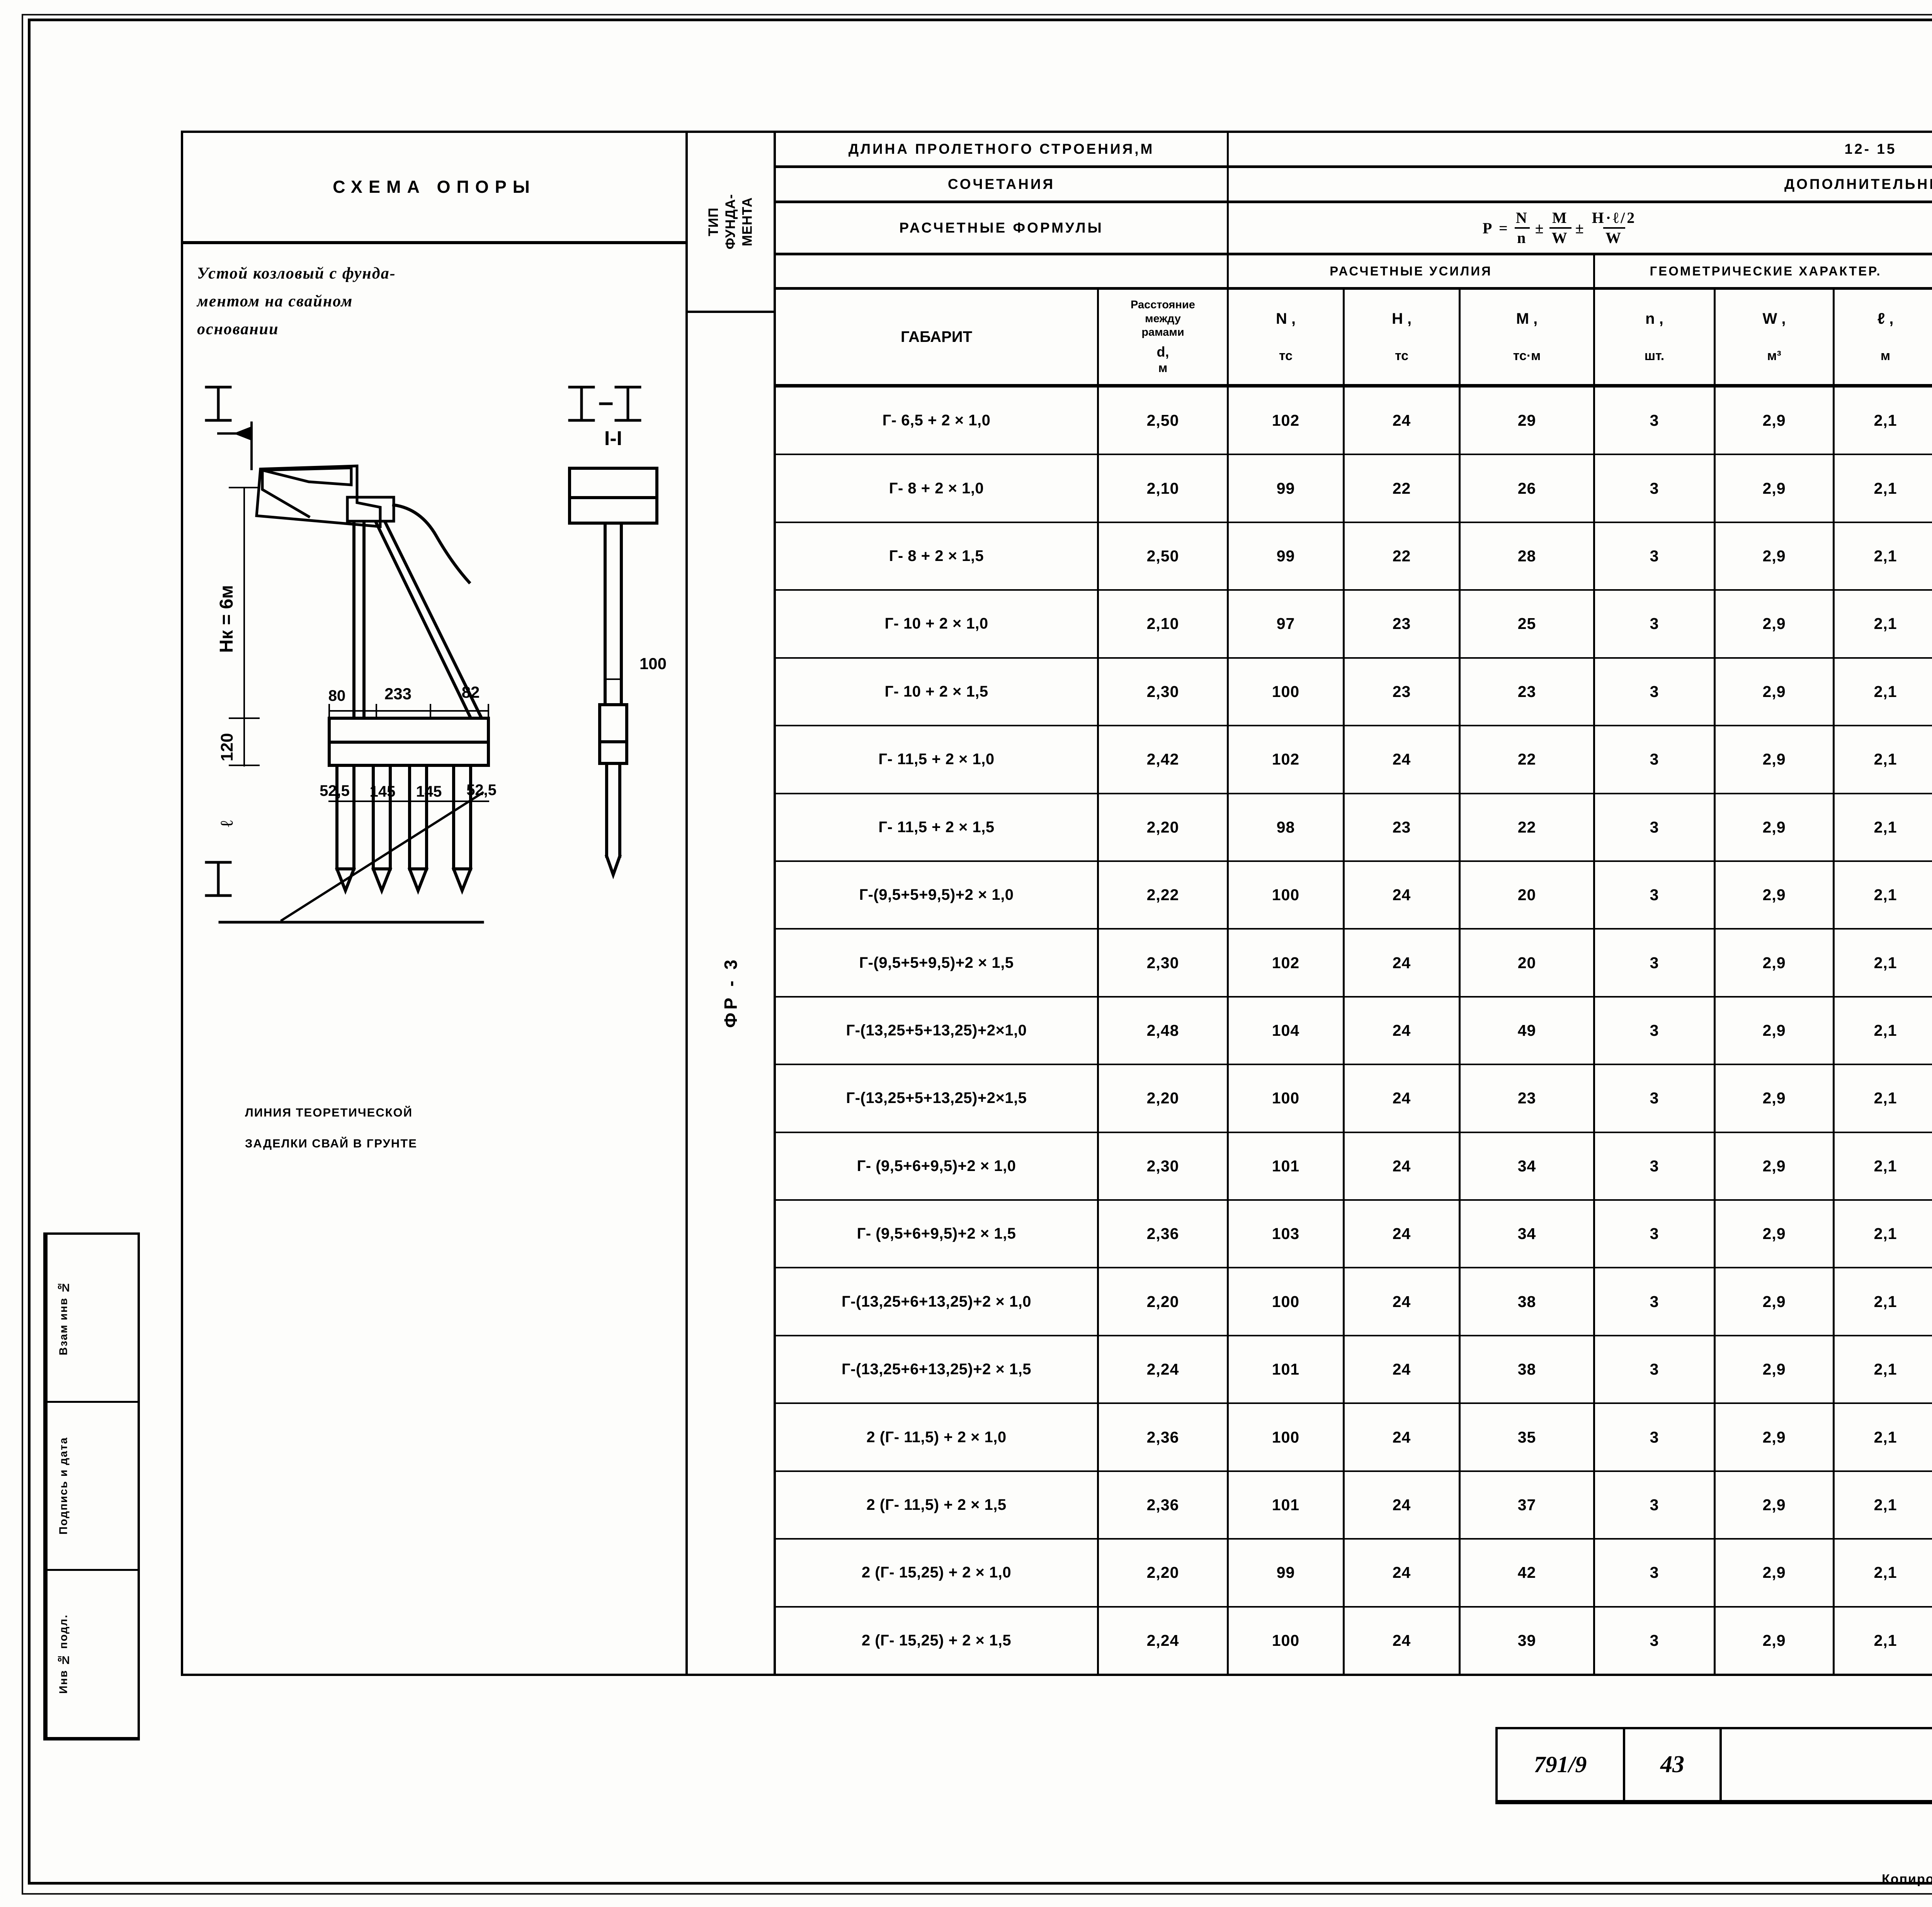  What do you see at coordinates (1656, 337) in the screenshot?
I see `column-header-n: n , шт.` at bounding box center [1656, 337].